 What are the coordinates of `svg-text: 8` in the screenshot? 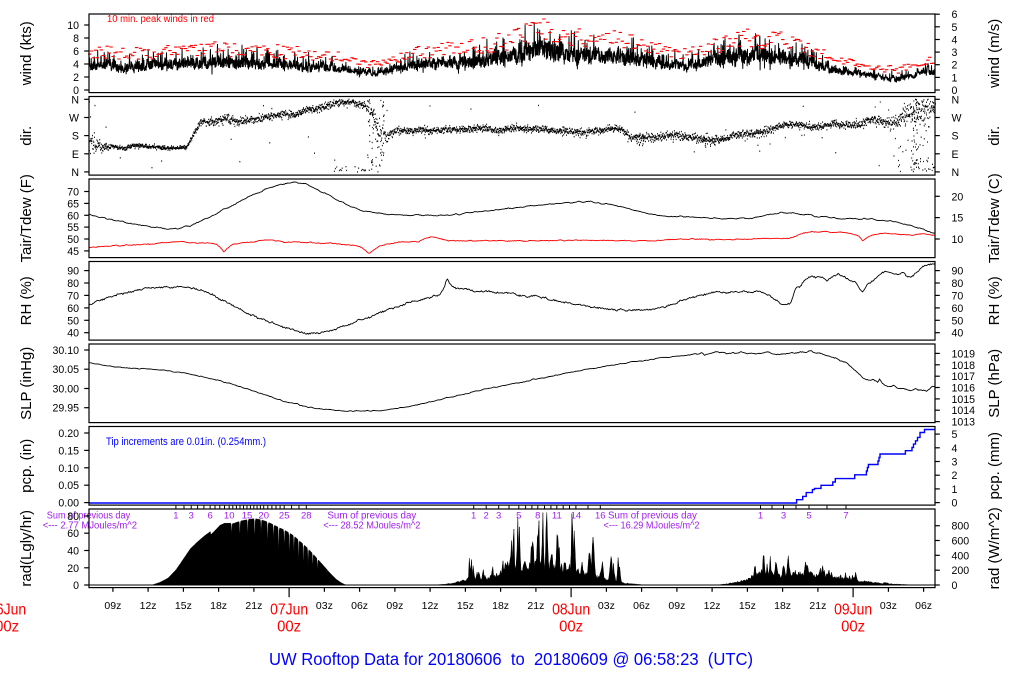 It's located at (537, 516).